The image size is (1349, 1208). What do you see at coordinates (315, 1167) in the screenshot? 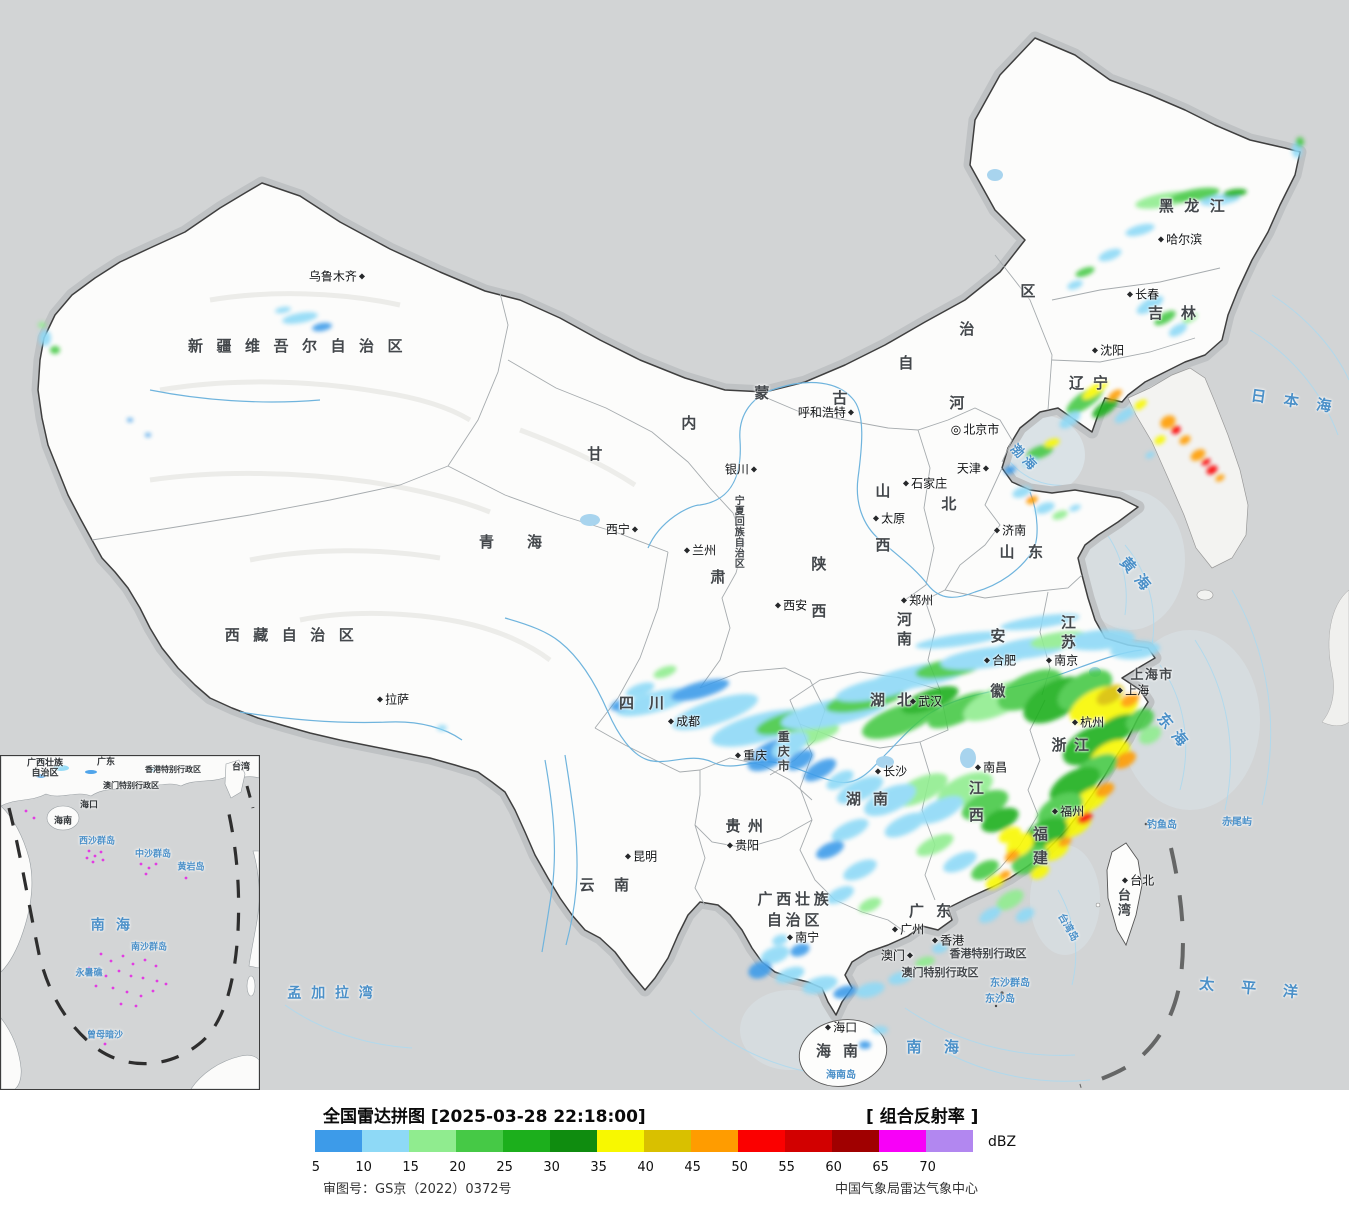
I see `scale-value: 5` at bounding box center [315, 1167].